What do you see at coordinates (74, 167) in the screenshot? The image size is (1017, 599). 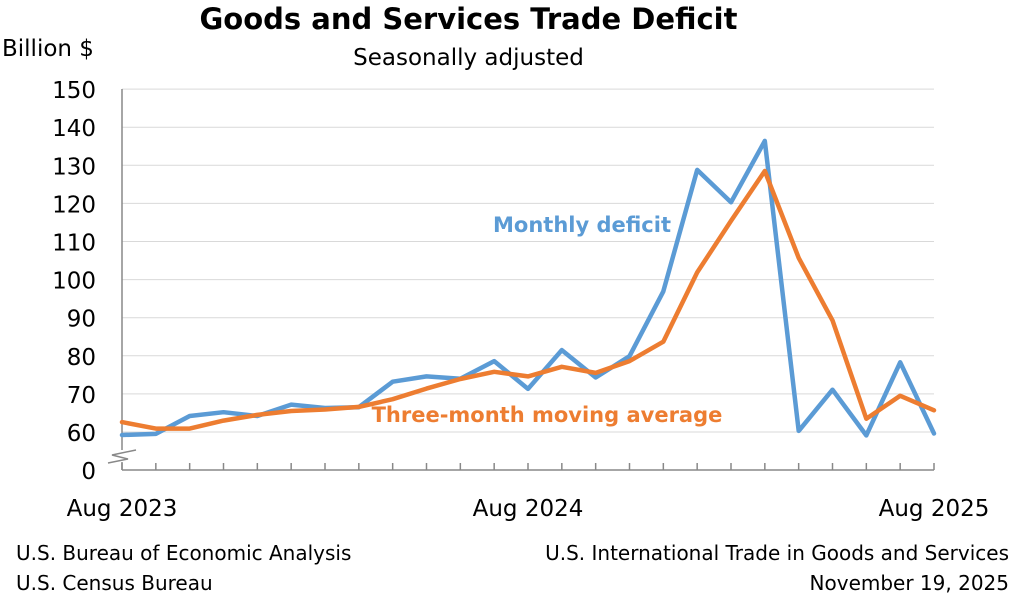 I see `y-tick-label-130: 130` at bounding box center [74, 167].